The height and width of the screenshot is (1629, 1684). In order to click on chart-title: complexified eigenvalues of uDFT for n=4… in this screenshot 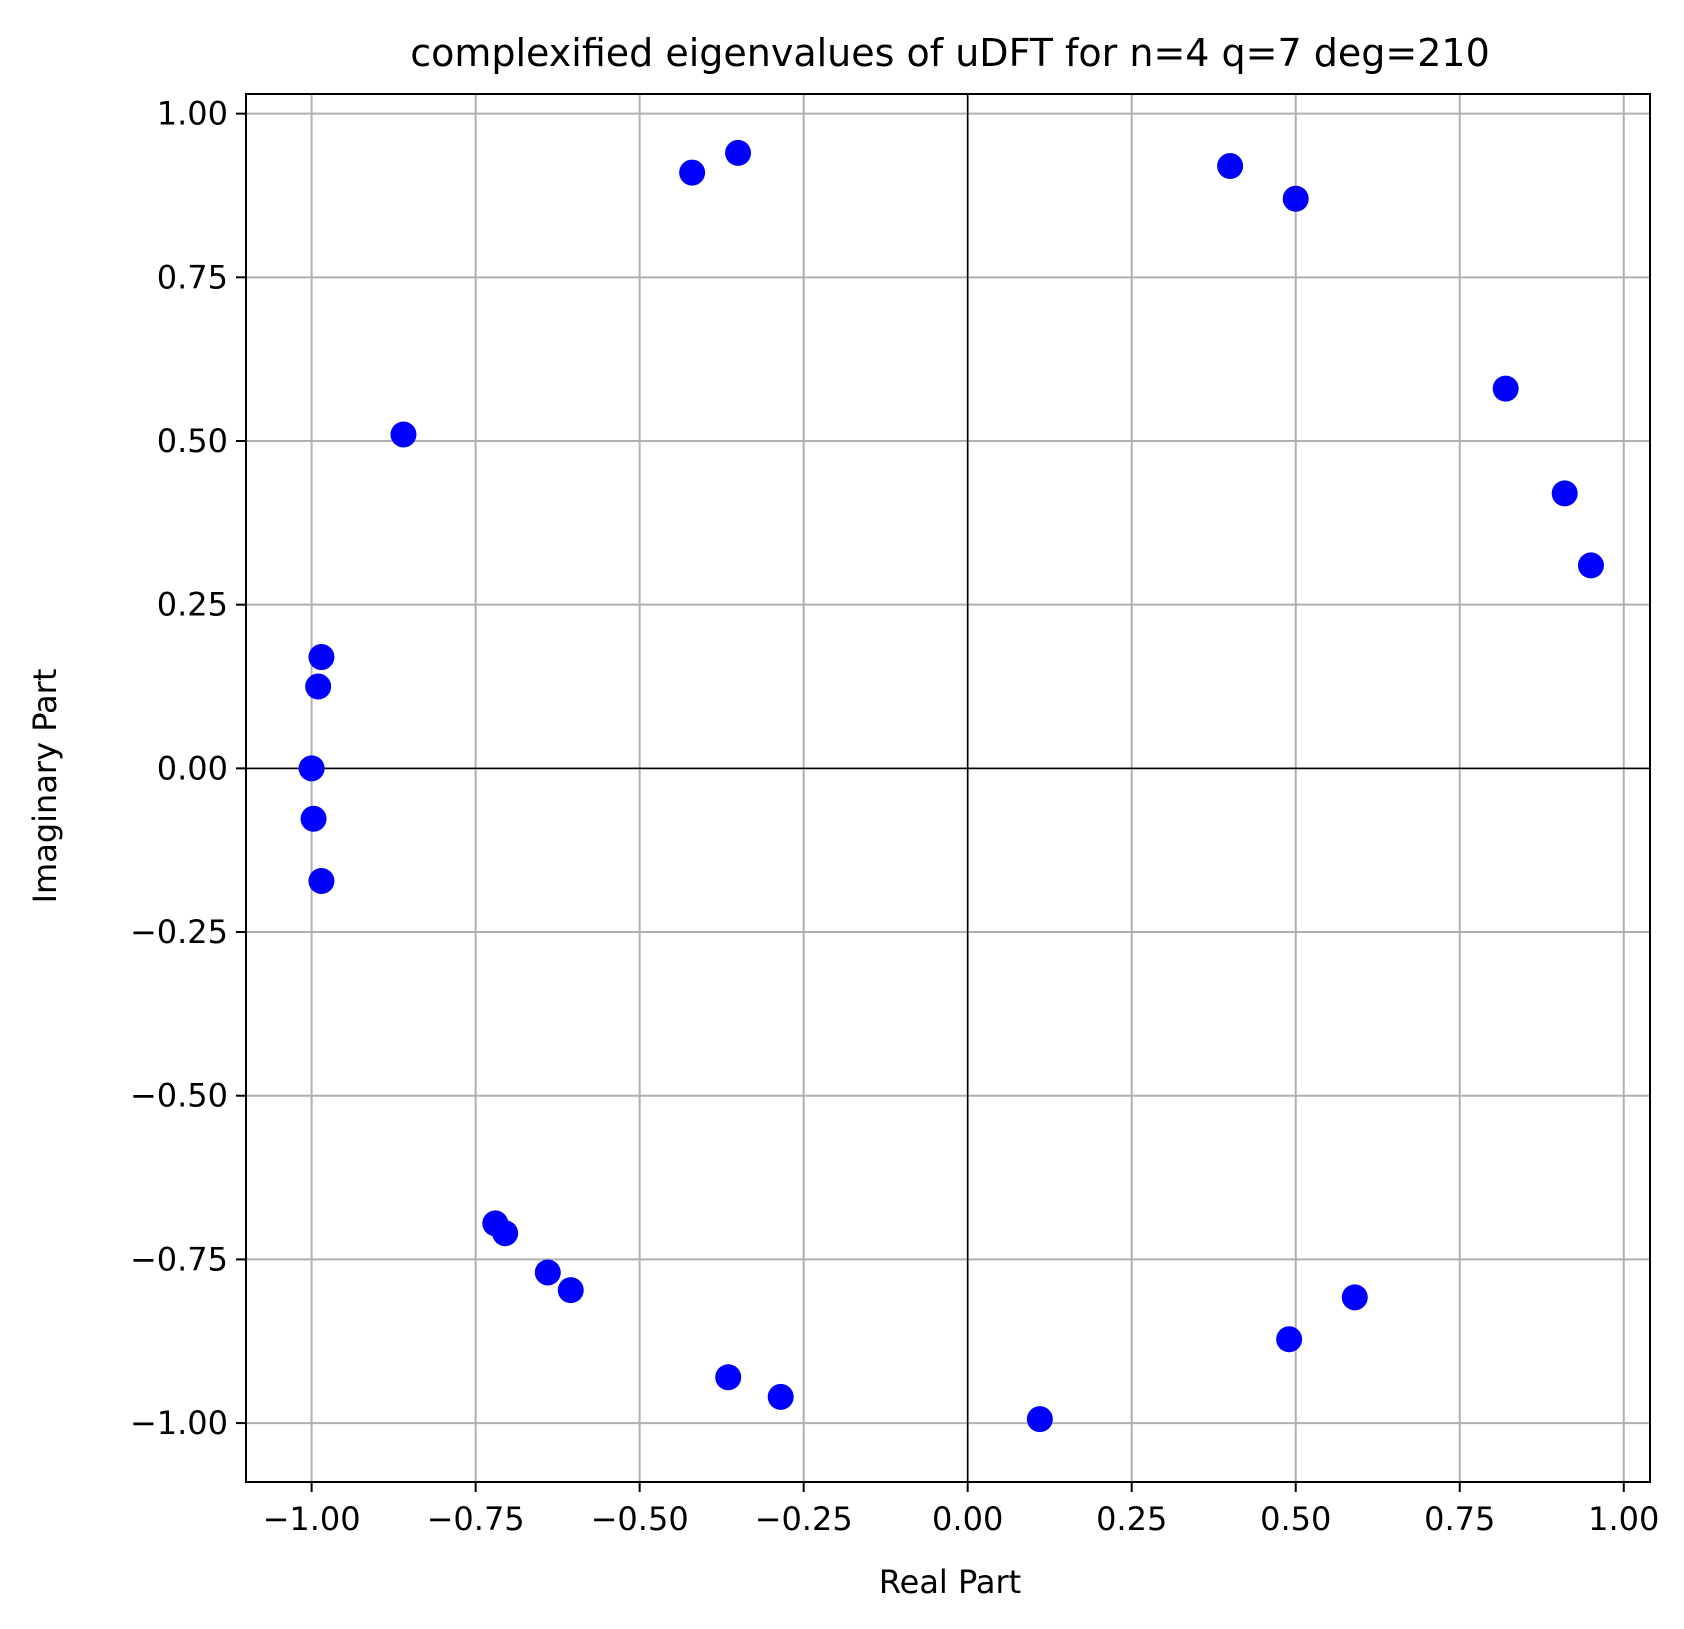, I will do `click(950, 53)`.